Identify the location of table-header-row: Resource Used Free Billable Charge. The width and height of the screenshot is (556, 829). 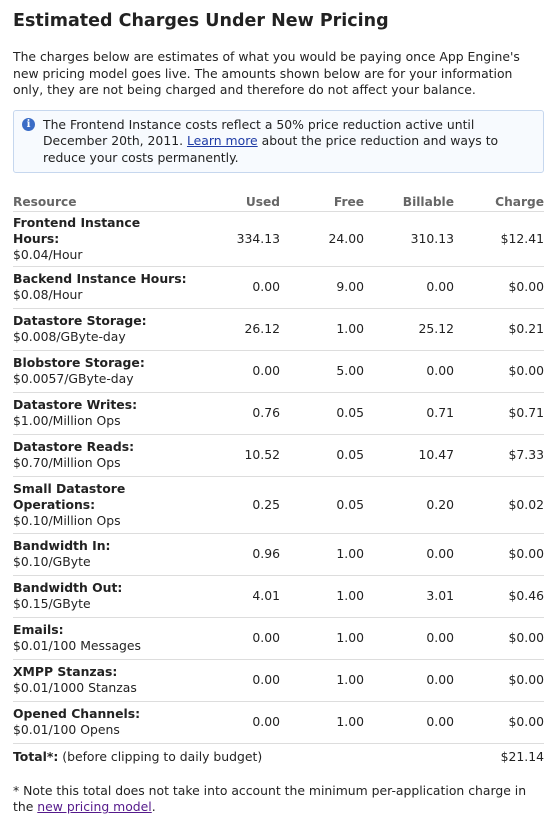
(278, 199).